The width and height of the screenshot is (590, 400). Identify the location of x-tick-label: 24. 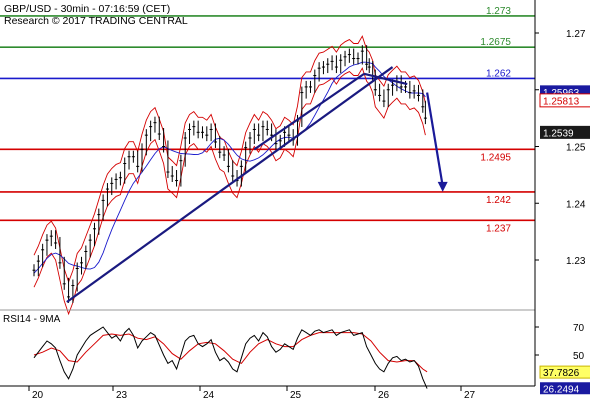
(209, 395).